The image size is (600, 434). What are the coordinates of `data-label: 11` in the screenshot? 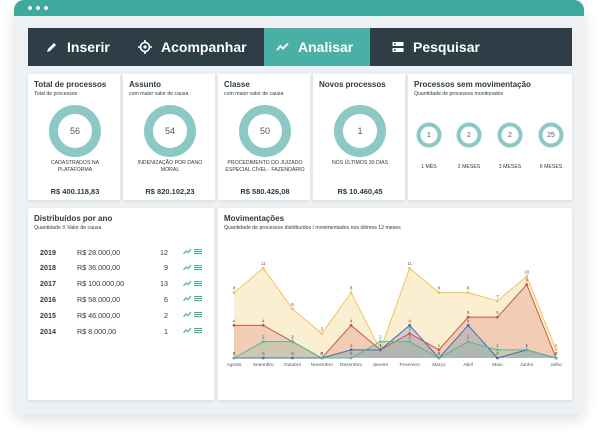 It's located at (409, 263).